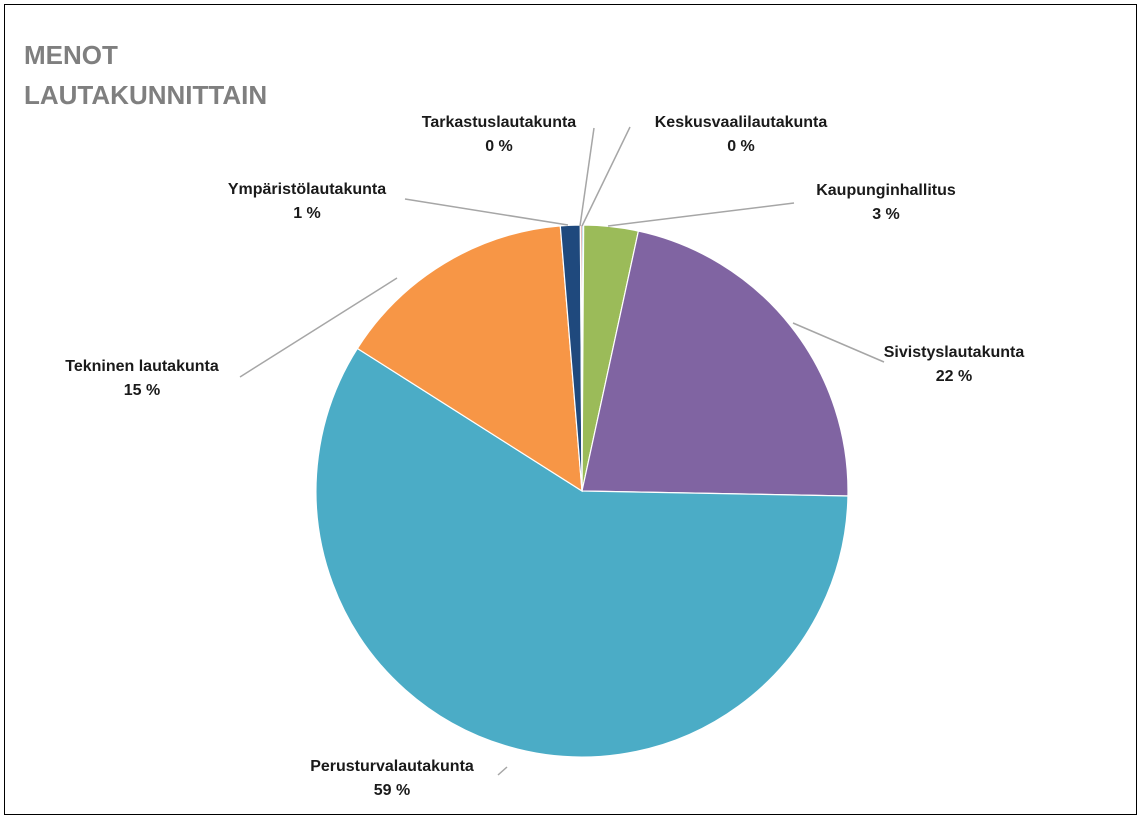  What do you see at coordinates (741, 134) in the screenshot?
I see `data-label-keskusvaalilautakunta: Keskusvaalilautakunta 0 %` at bounding box center [741, 134].